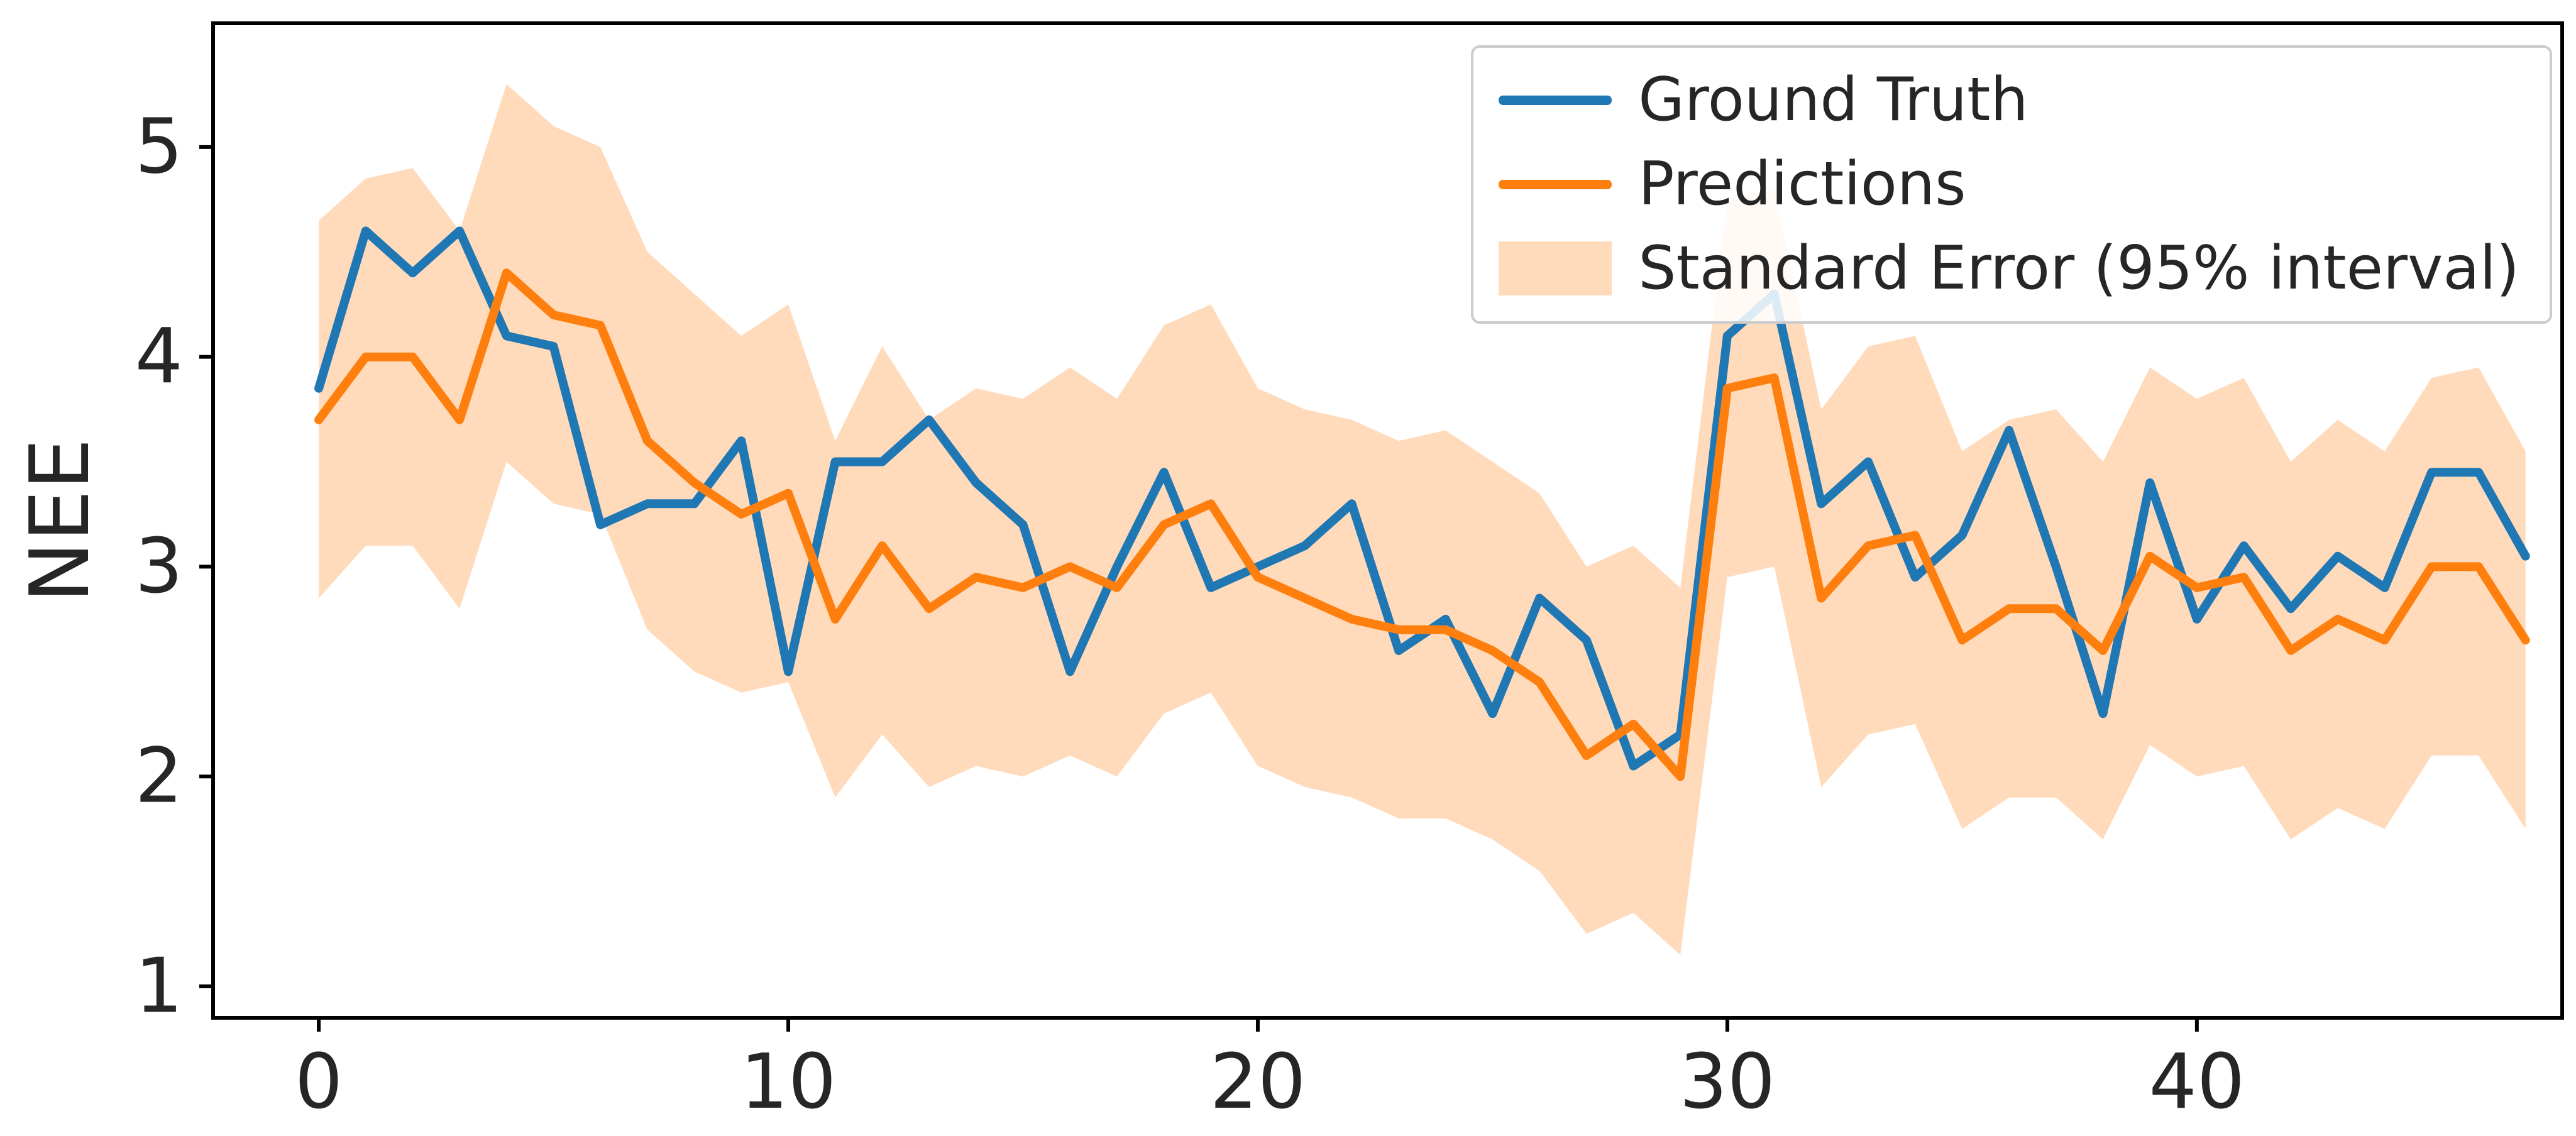  I want to click on y-tick-label: 3, so click(159, 566).